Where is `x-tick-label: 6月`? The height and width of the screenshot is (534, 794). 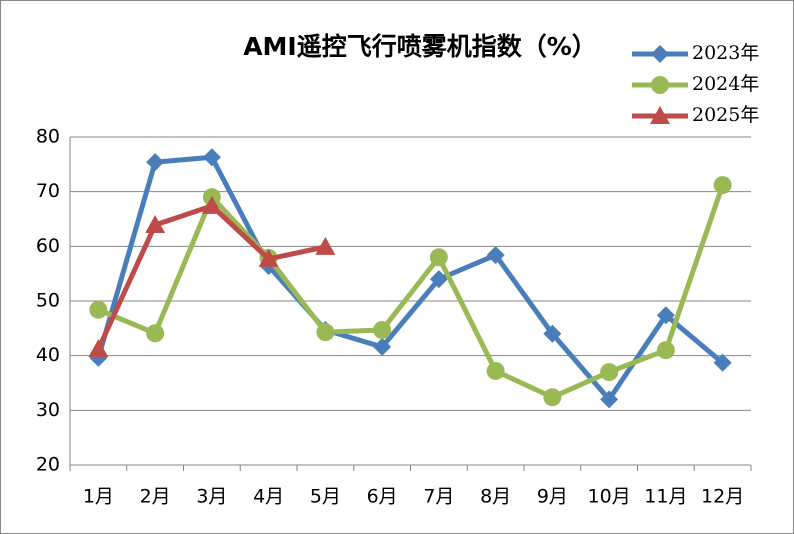 x-tick-label: 6月 is located at coordinates (382, 497).